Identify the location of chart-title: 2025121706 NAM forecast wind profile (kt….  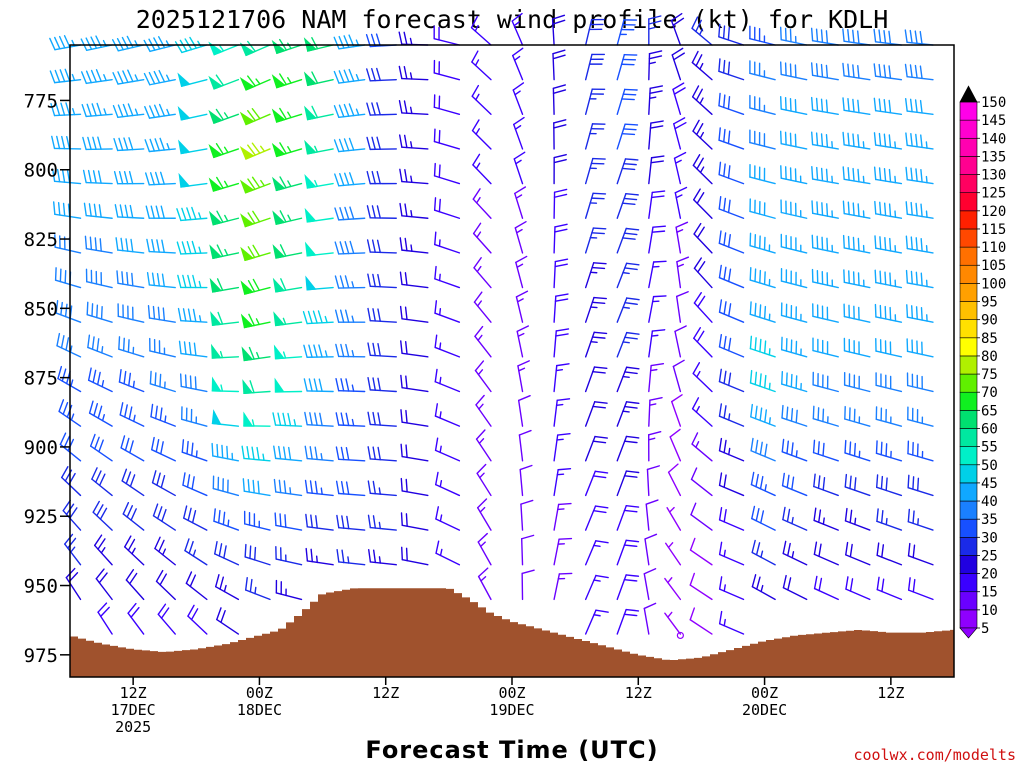
(512, 19).